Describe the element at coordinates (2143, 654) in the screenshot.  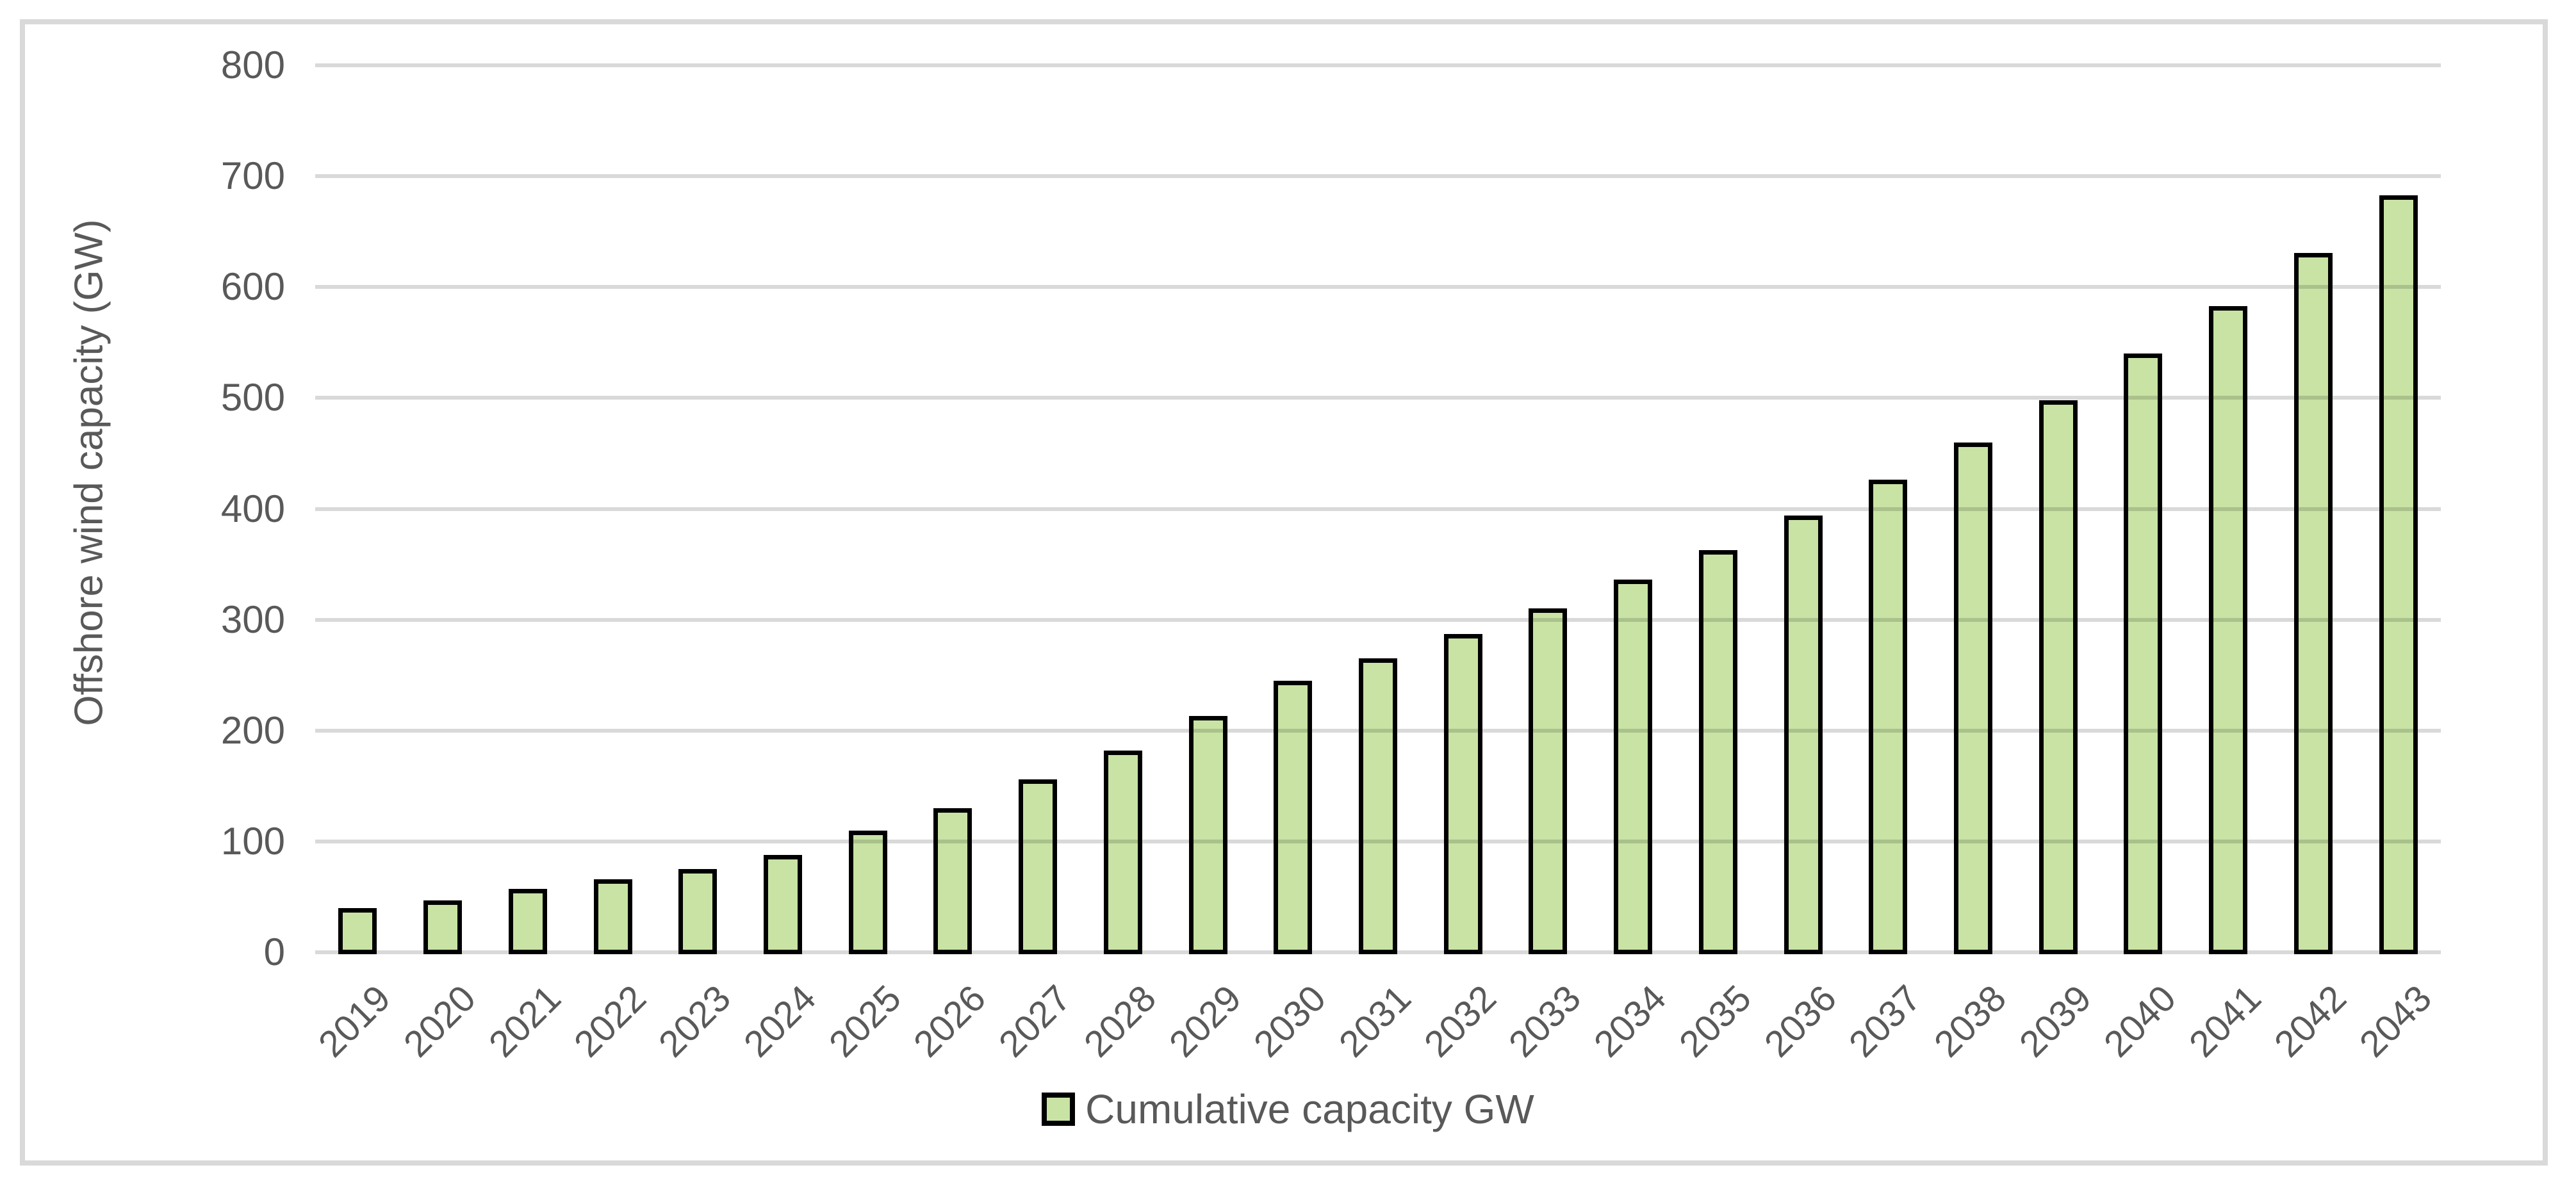
I see `bar-2040` at that location.